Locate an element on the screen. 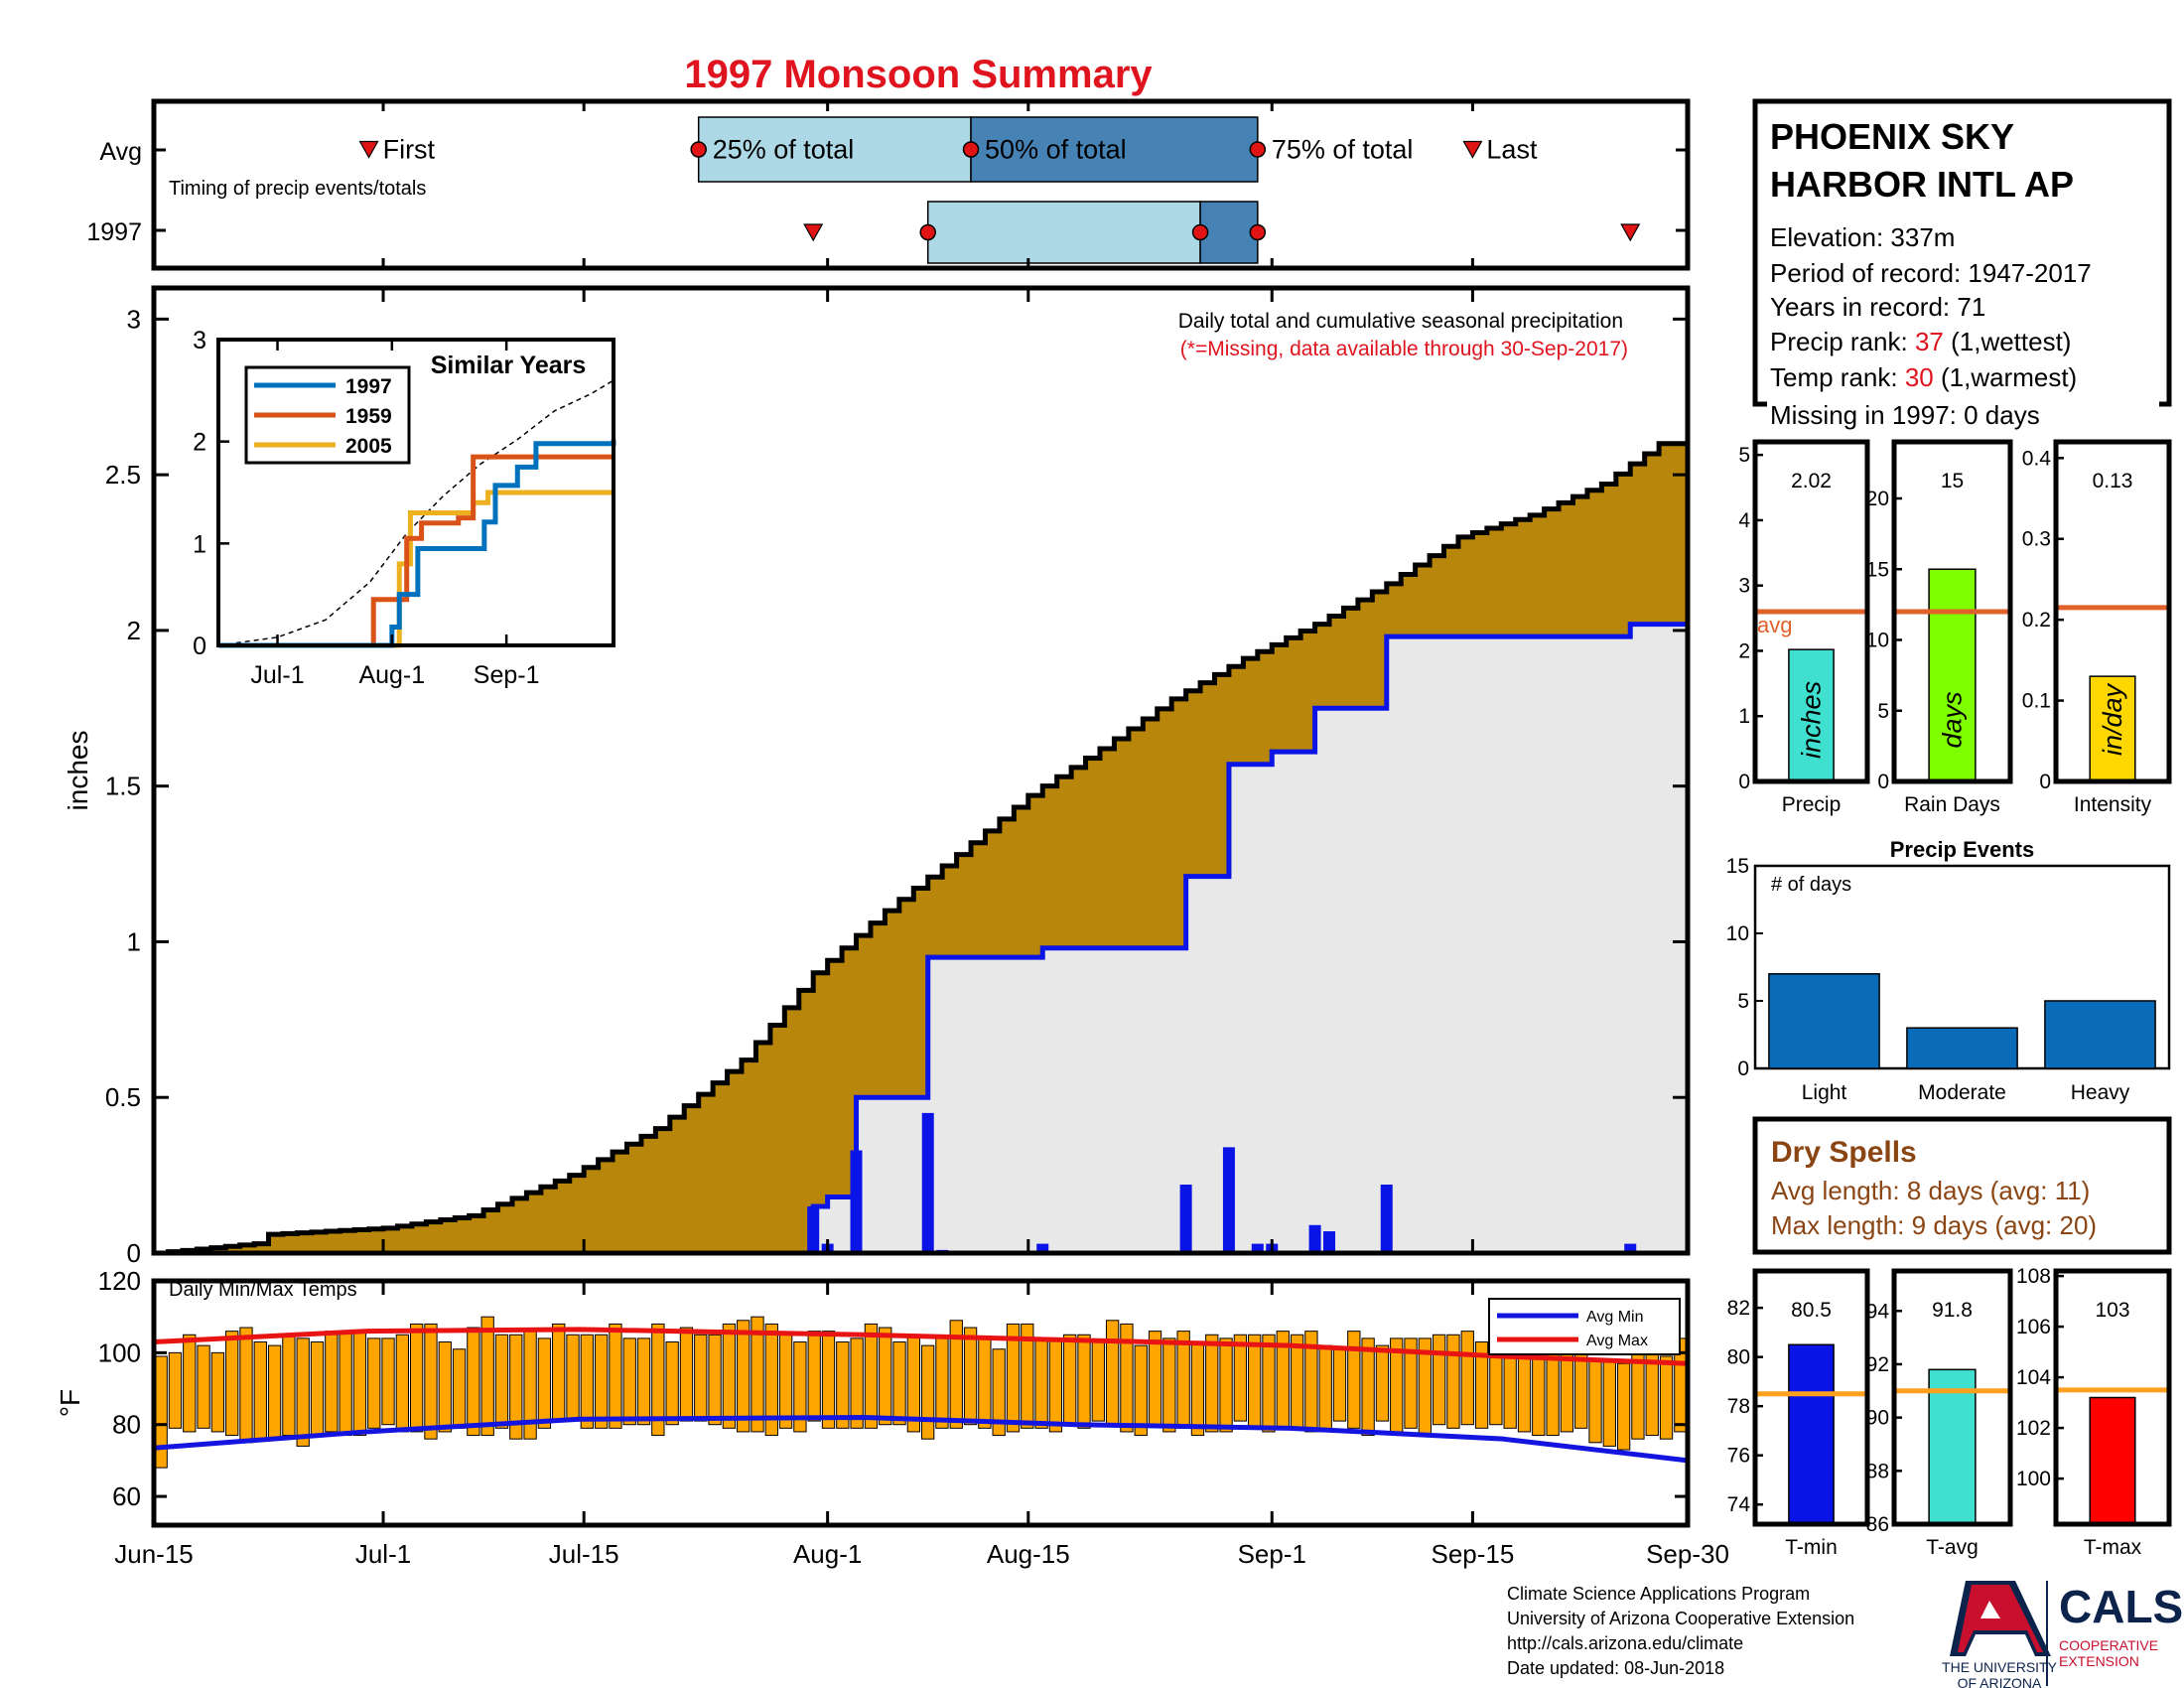  summary-panel-unit: inches is located at coordinates (1812, 720).